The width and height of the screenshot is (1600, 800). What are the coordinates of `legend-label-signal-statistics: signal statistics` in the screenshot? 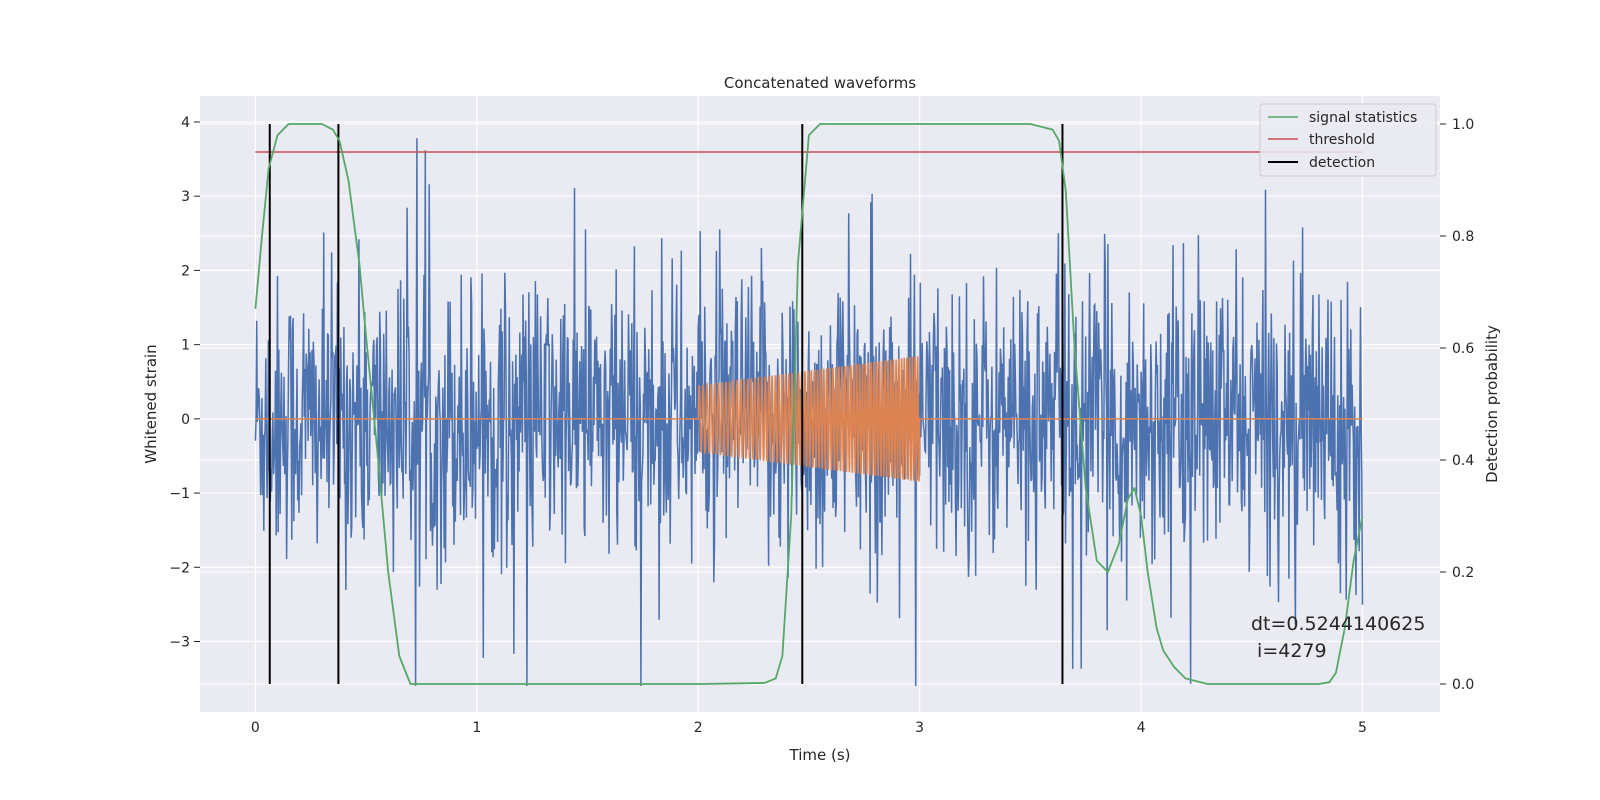 It's located at (1363, 118).